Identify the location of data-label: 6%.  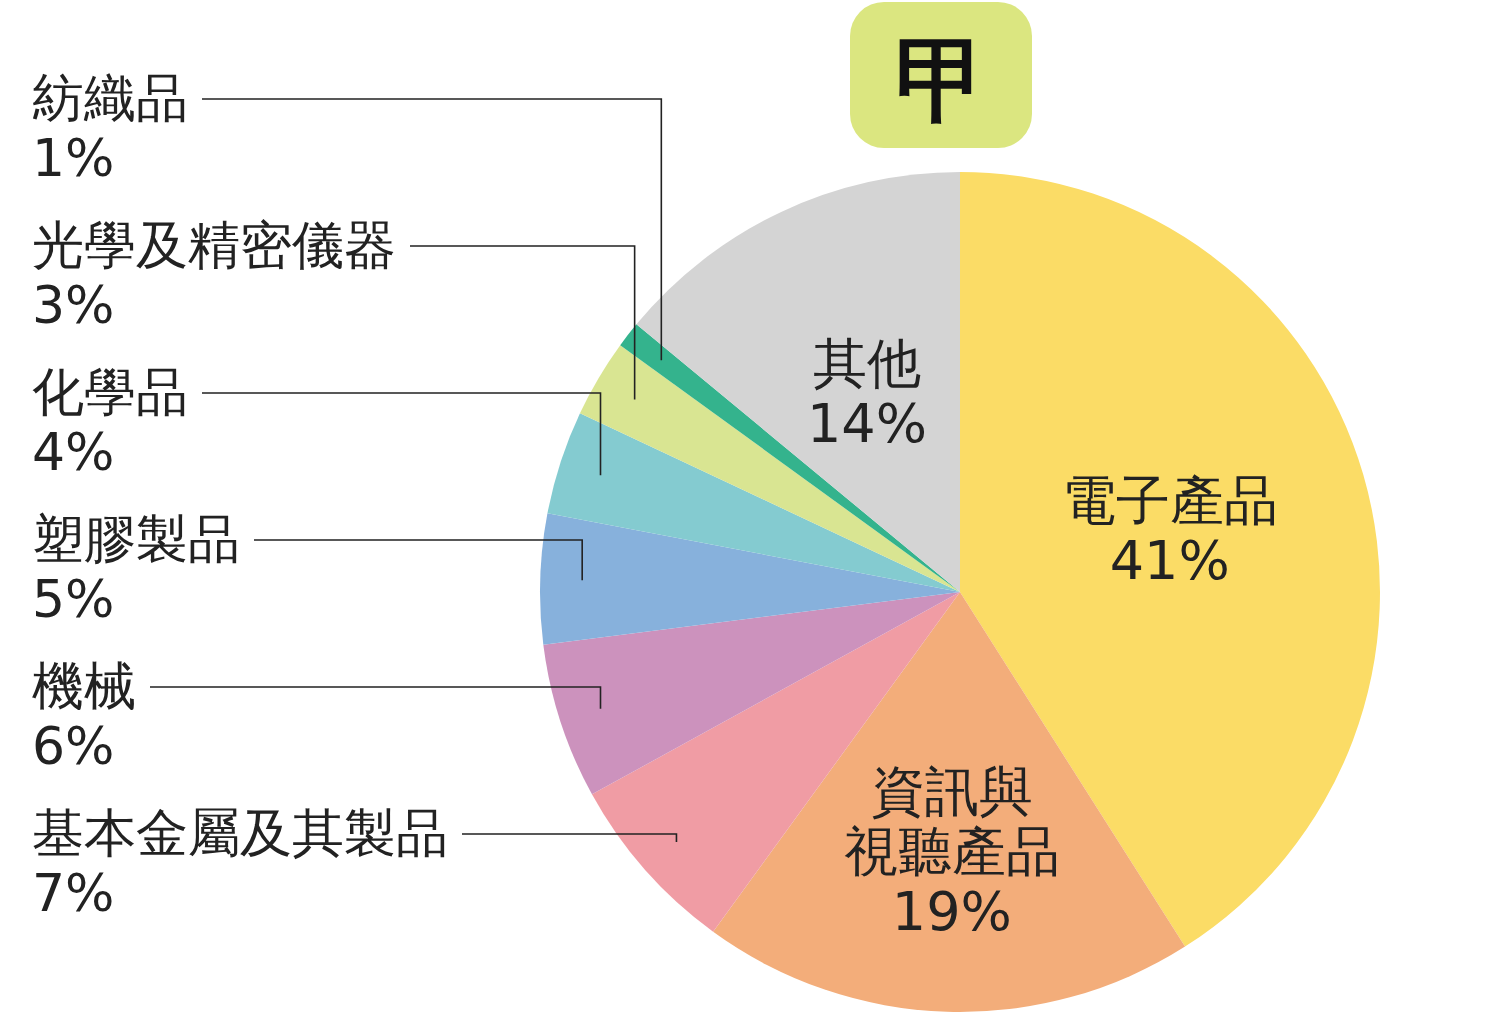
(73, 746).